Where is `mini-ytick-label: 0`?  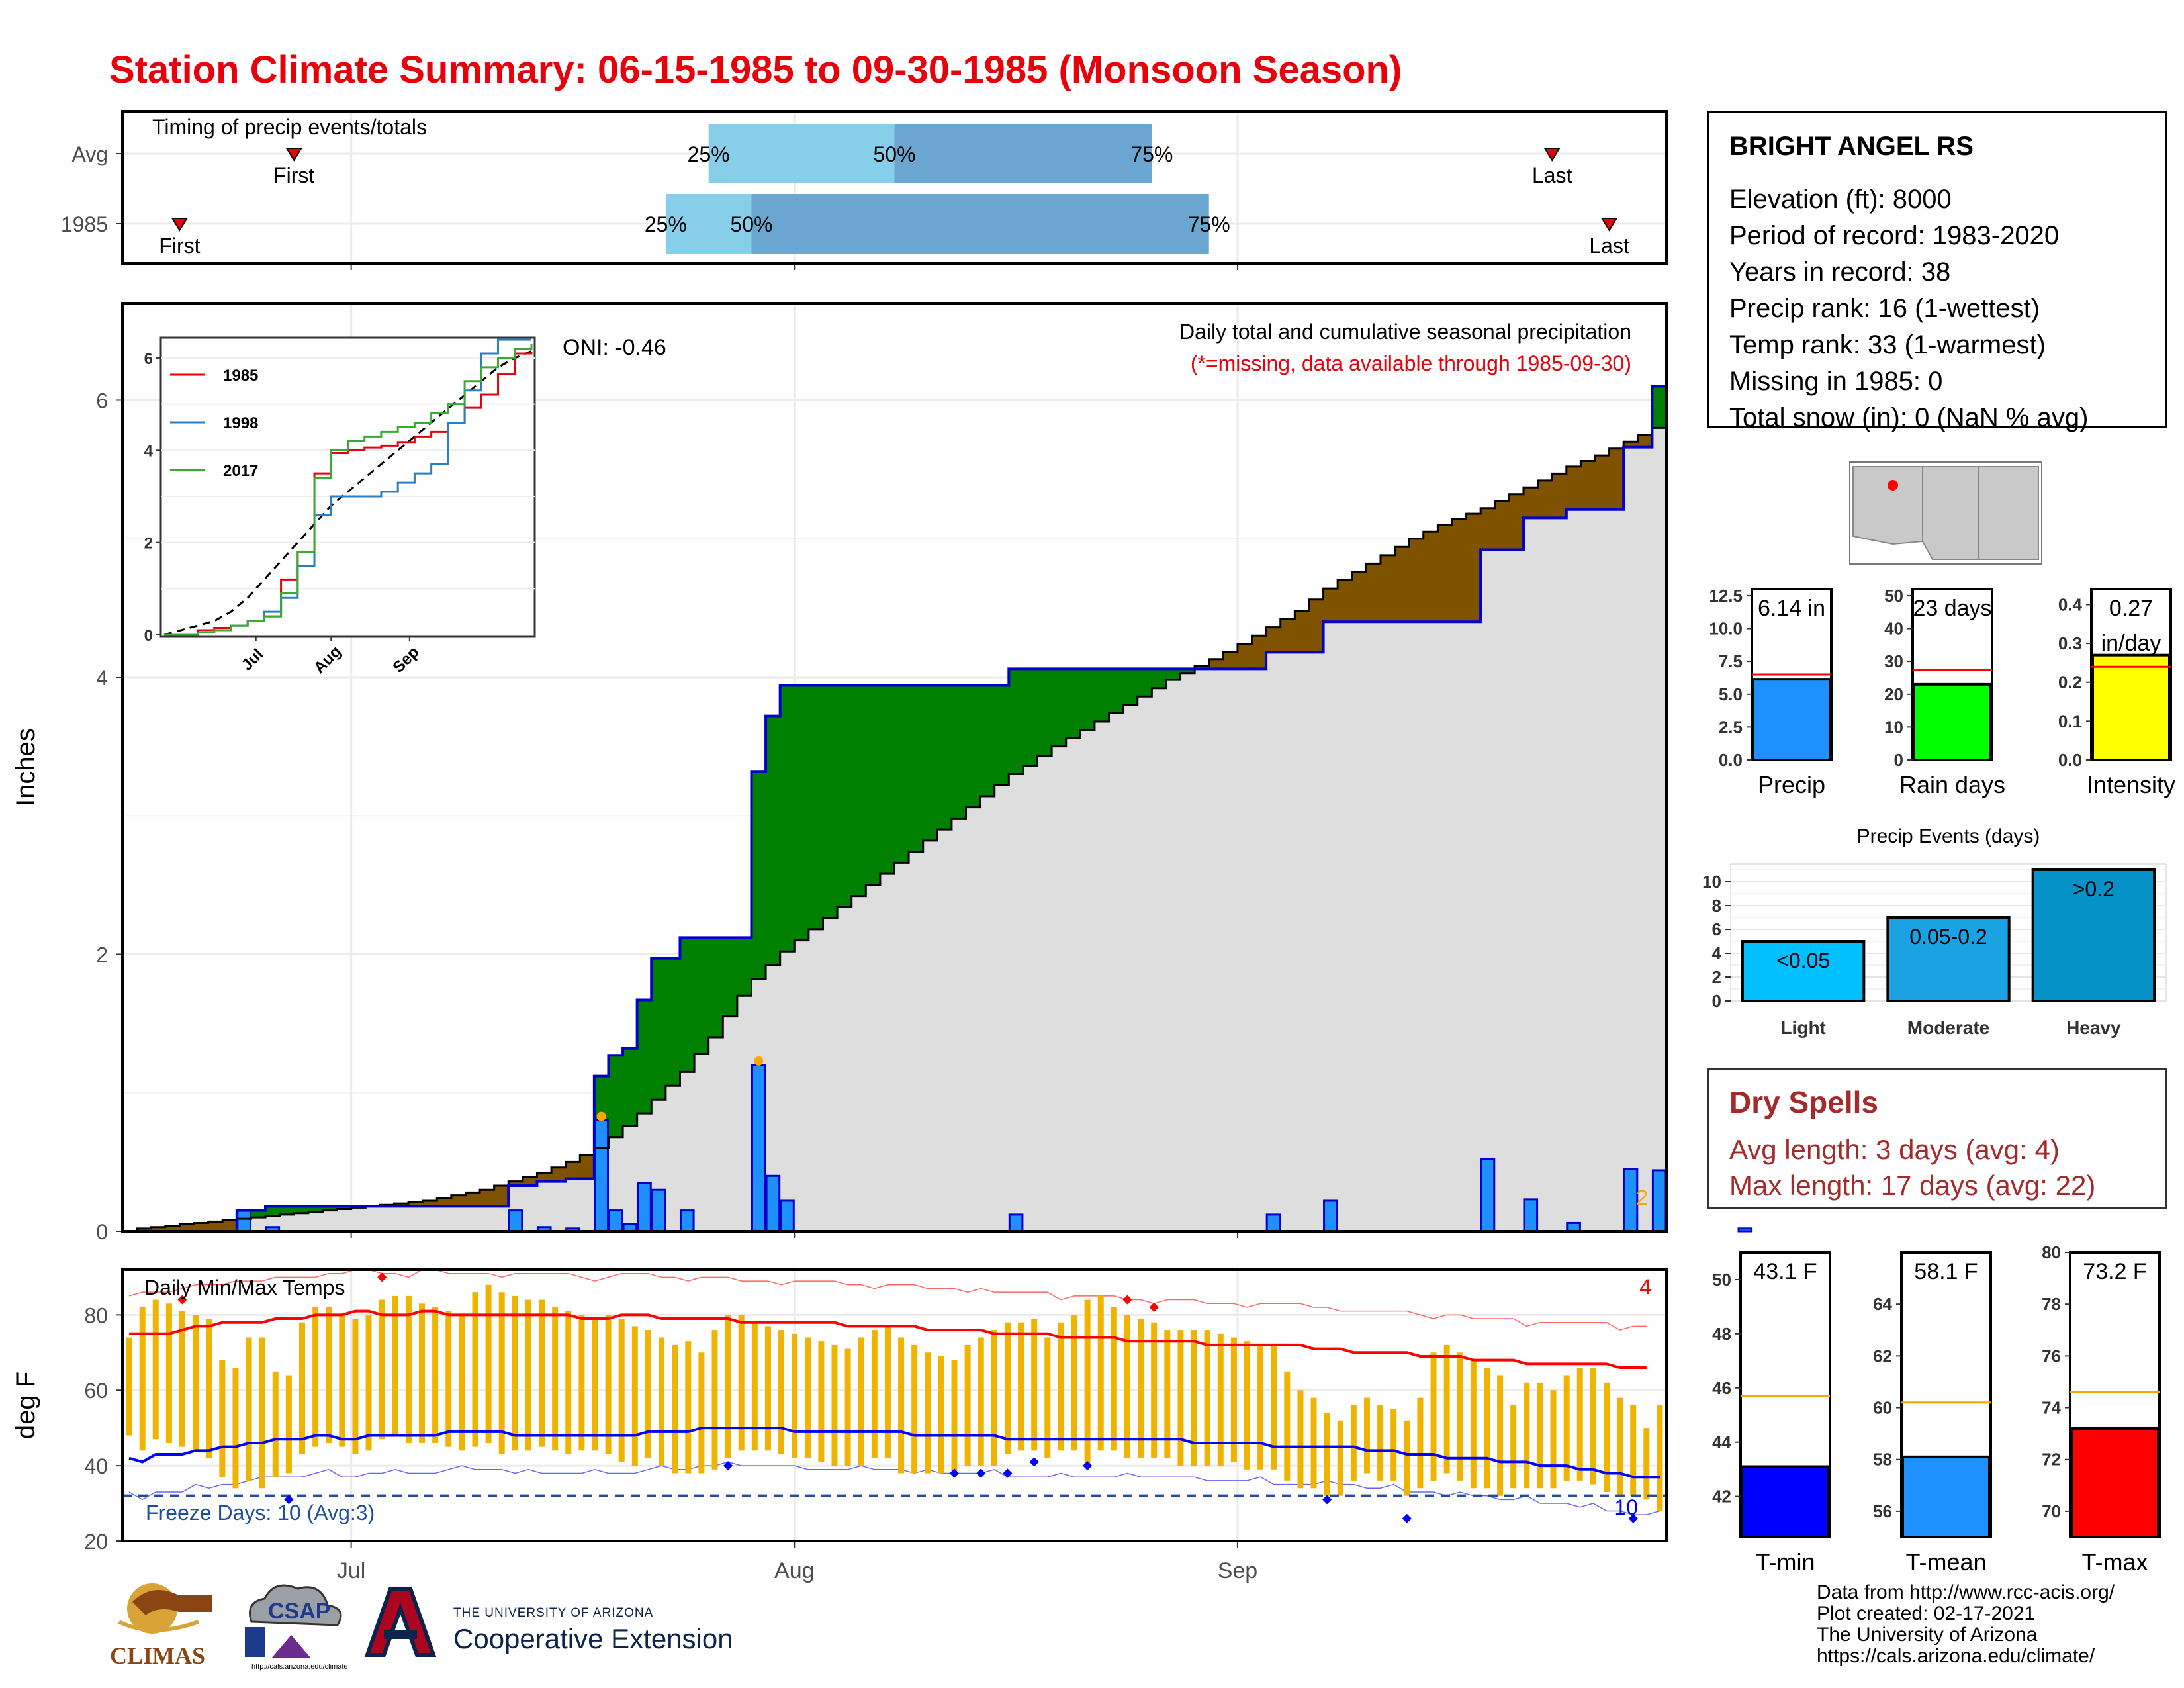 mini-ytick-label: 0 is located at coordinates (1898, 760).